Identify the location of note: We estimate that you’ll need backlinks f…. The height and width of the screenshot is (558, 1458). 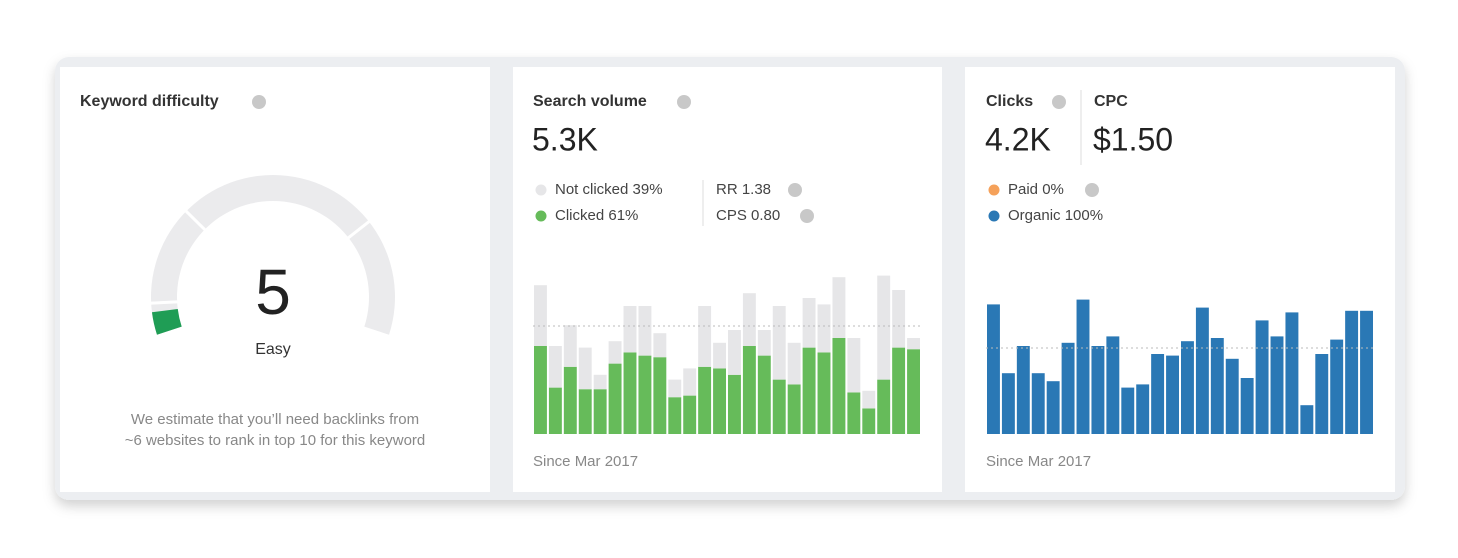
(275, 419).